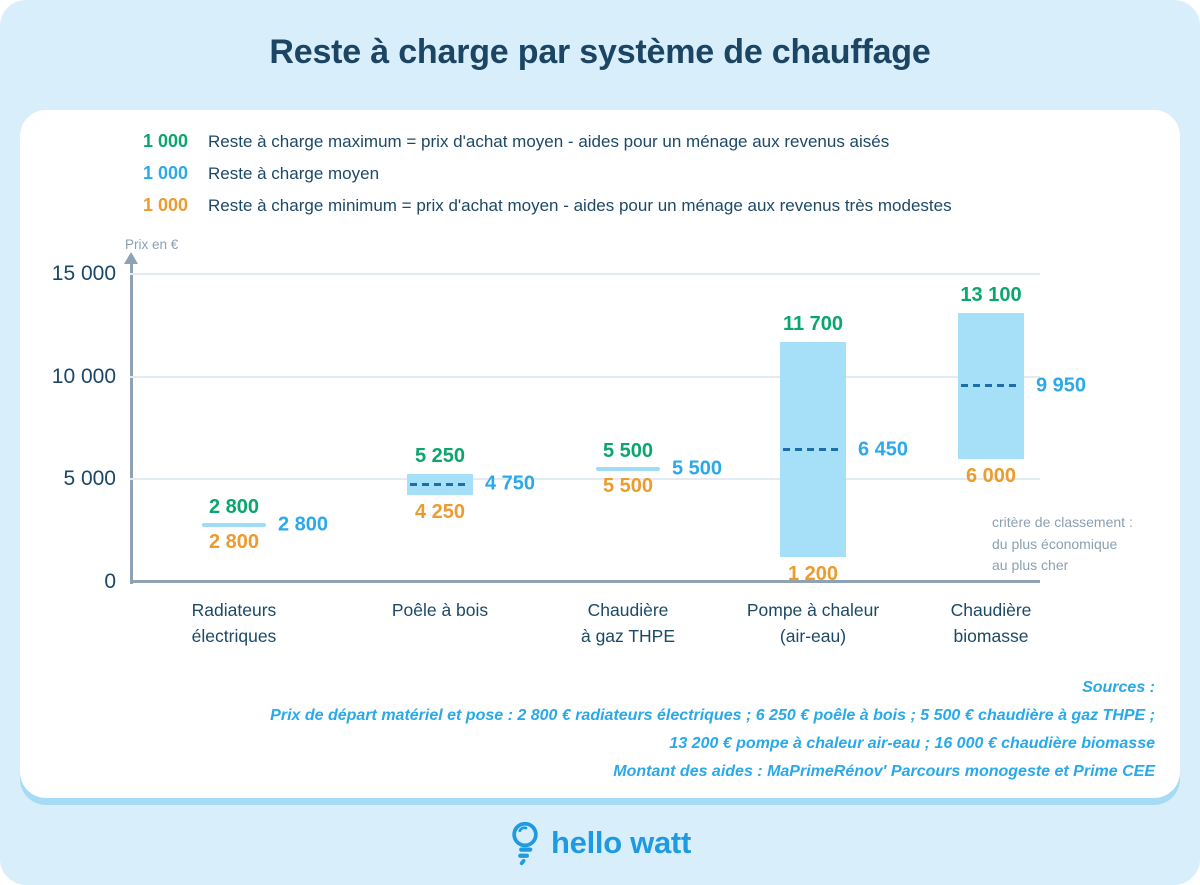  I want to click on mean-line-poele-a-bois, so click(440, 484).